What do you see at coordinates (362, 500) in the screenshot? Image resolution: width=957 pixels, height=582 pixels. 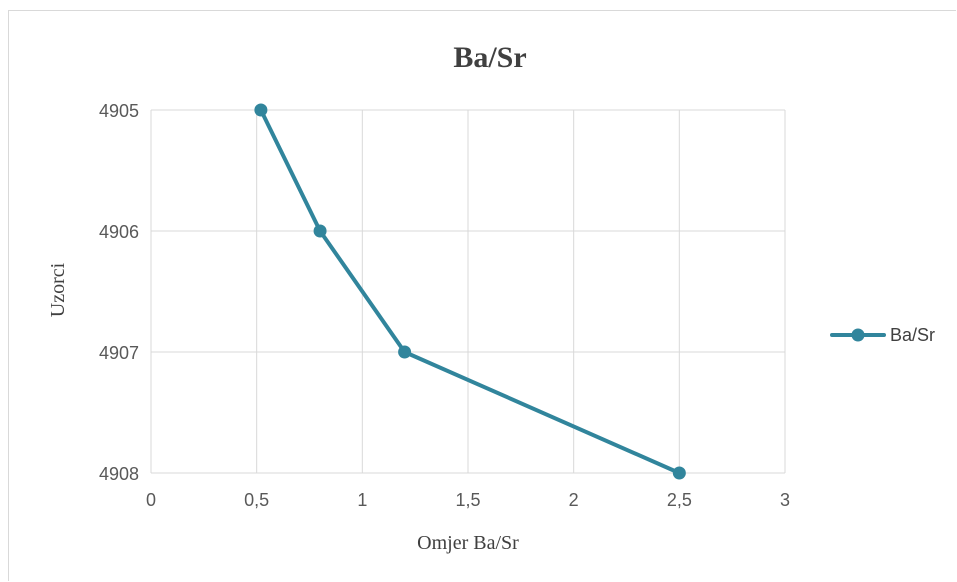 I see `x-tick-label: 1` at bounding box center [362, 500].